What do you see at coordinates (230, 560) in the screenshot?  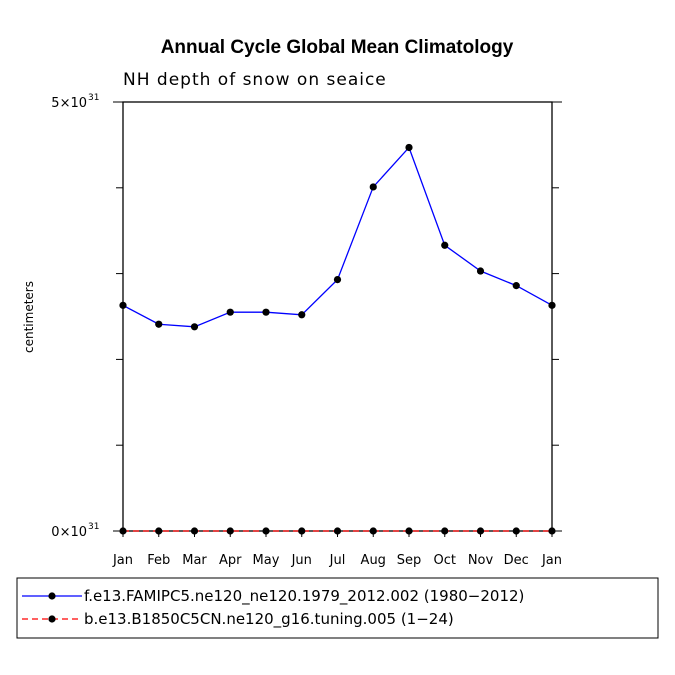 I see `x-tick-label: Apr` at bounding box center [230, 560].